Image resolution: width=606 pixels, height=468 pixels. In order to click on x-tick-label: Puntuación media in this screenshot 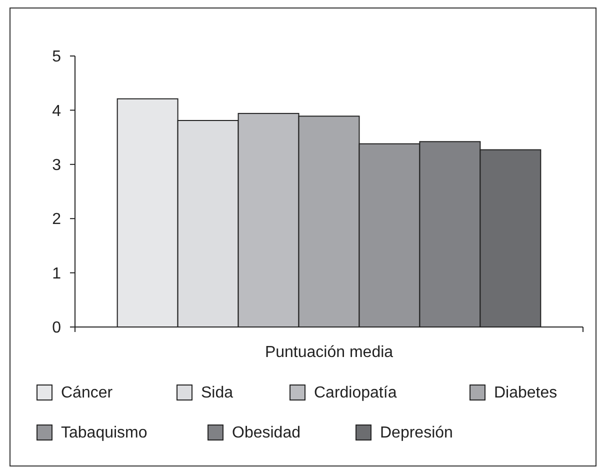, I will do `click(329, 352)`.